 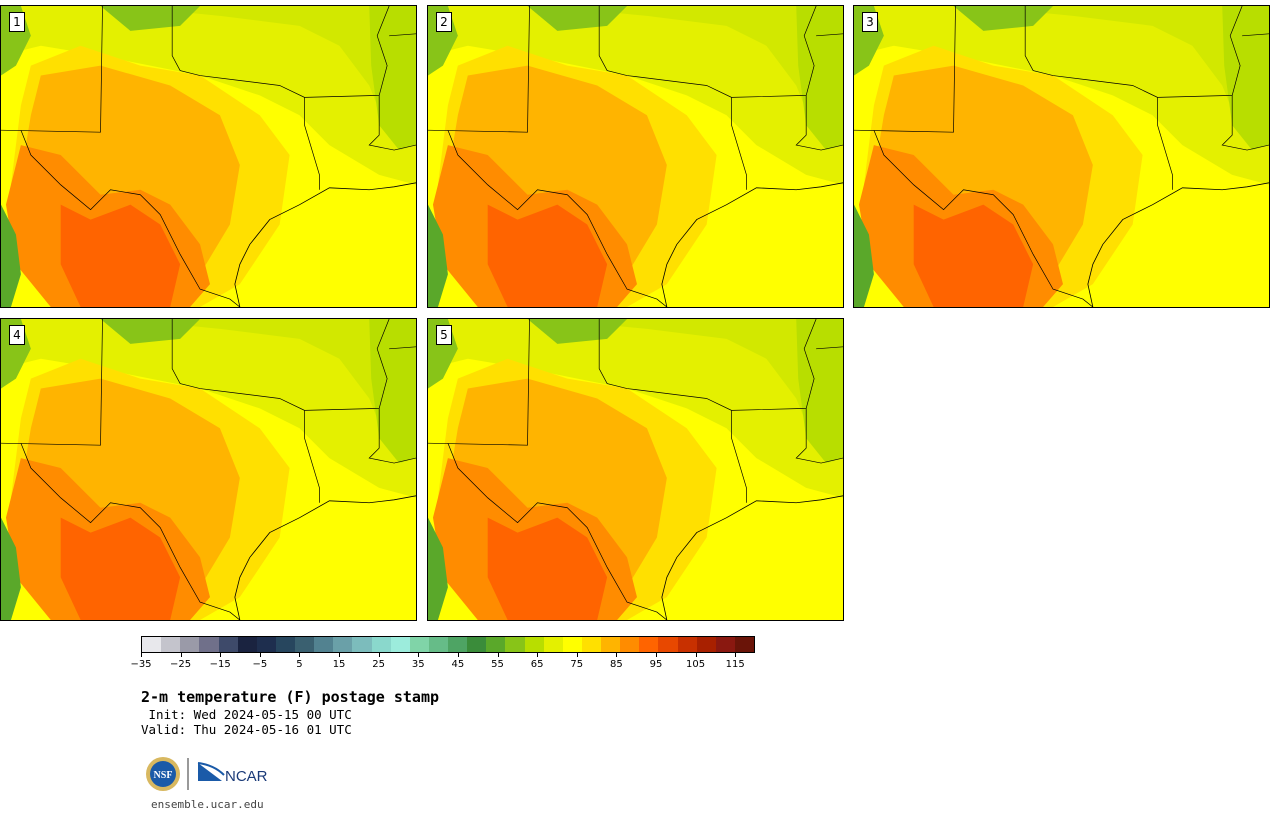 I want to click on ensemble-member-1-panel: 1, so click(x=208, y=156).